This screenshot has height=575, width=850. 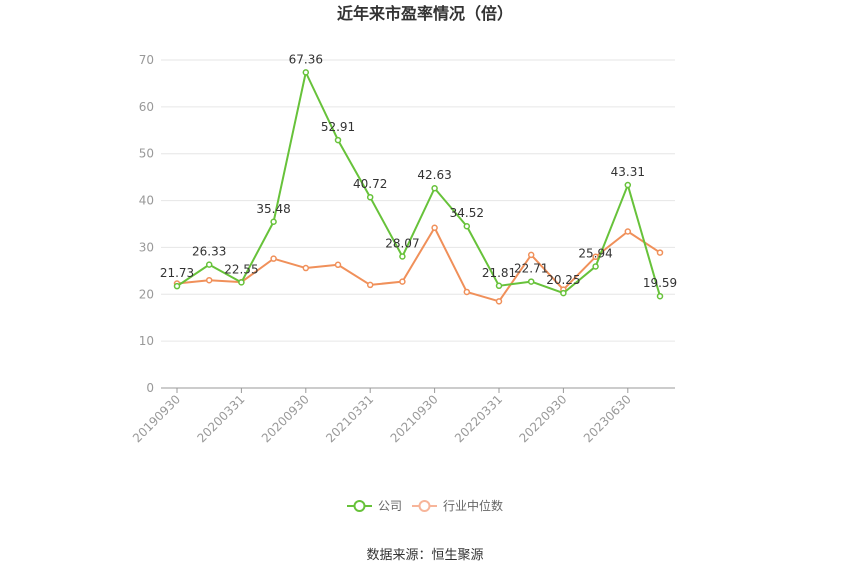 I want to click on legend-item-industry-median: 行业中位数, so click(x=457, y=505).